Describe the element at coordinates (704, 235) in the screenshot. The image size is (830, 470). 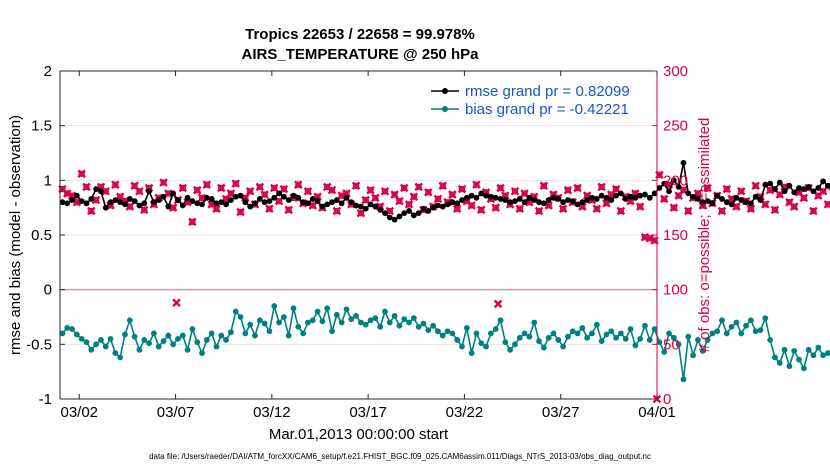
I see `y-axis-label-right: # of obs: o=possible; ×=assimilated` at that location.